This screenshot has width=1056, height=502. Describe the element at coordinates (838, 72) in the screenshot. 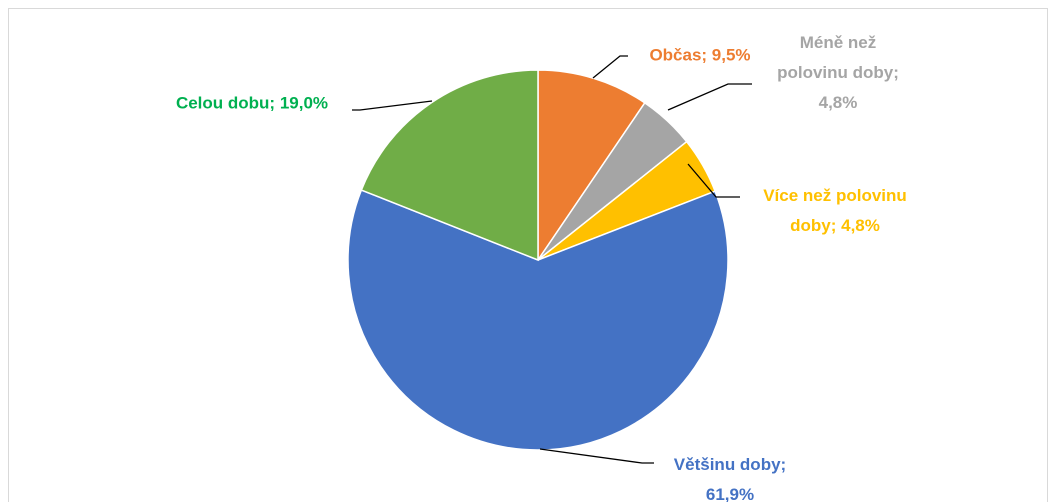

I see `data-label: Méně než polovinu doby; 4,8%` at that location.